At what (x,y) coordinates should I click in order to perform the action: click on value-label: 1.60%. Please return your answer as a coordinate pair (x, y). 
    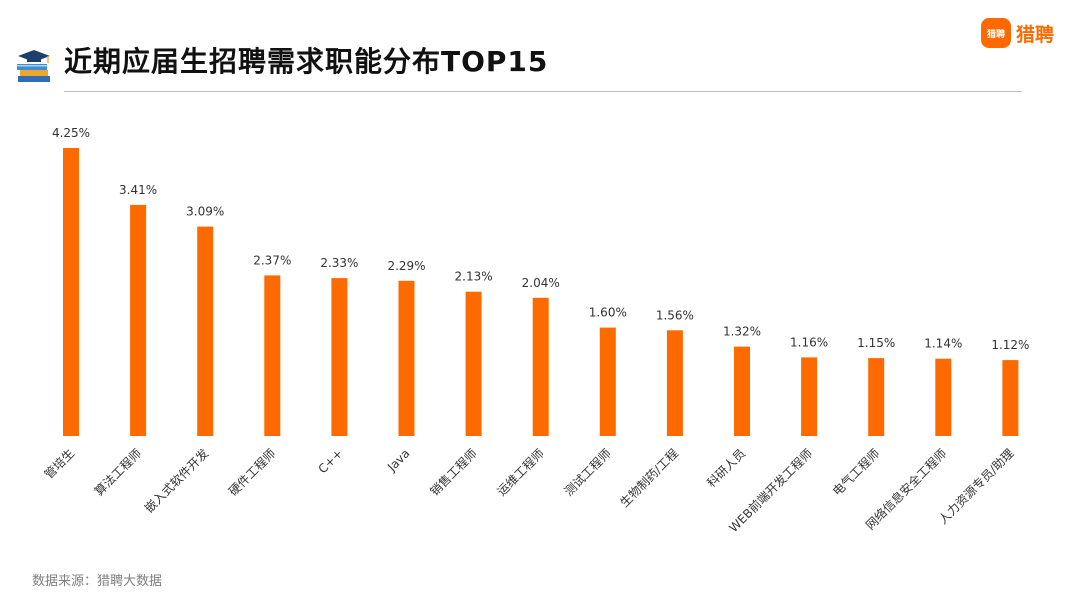
    Looking at the image, I should click on (608, 313).